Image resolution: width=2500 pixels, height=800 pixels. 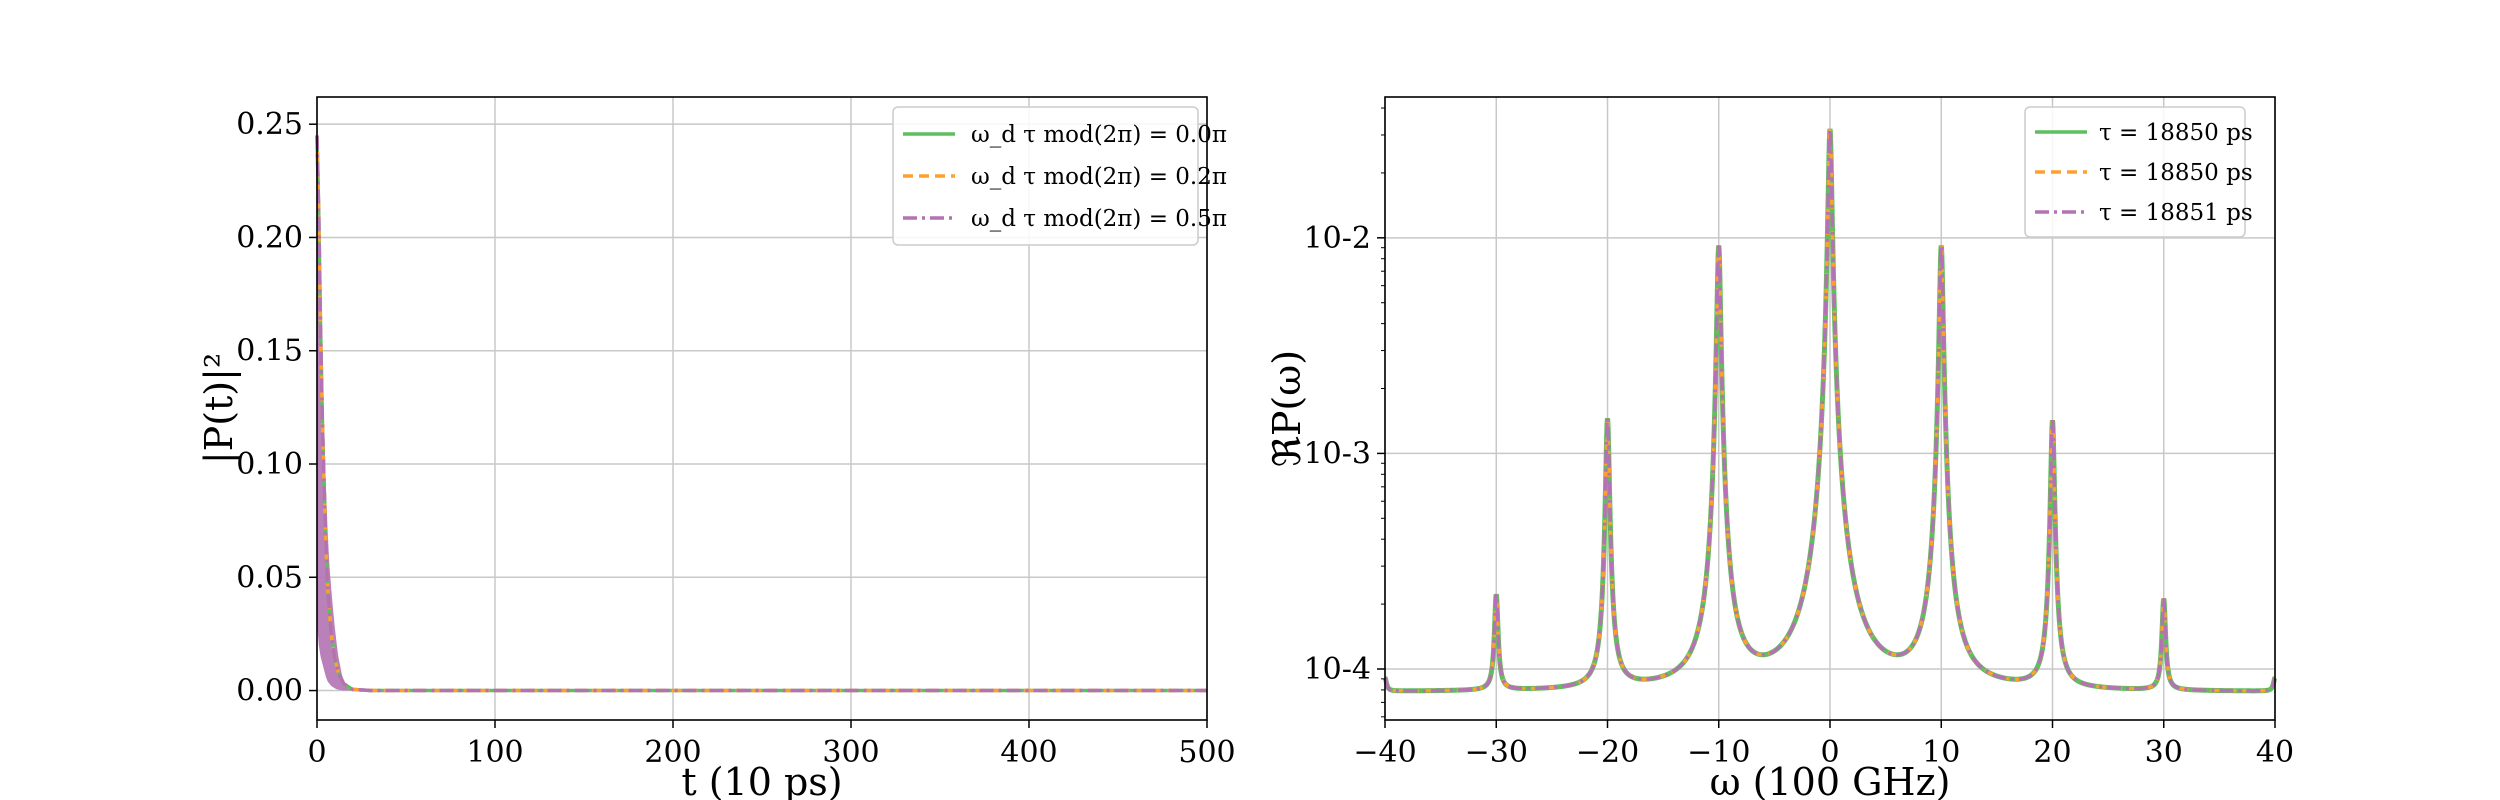 I want to click on y-tick-label: 10-3, so click(x=1337, y=453).